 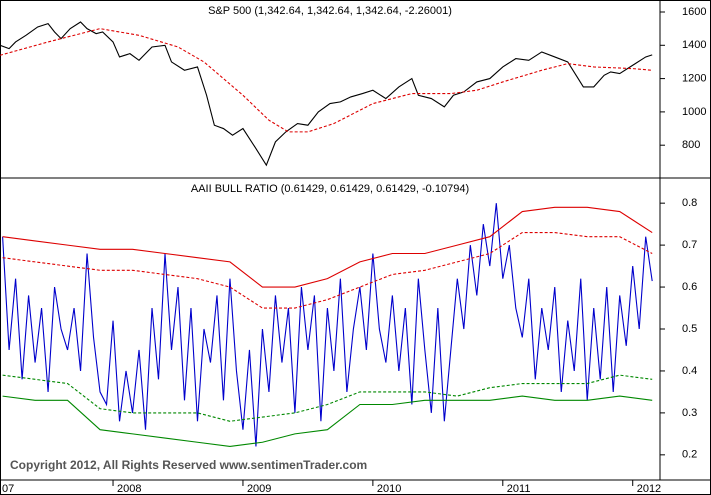 What do you see at coordinates (689, 413) in the screenshot?
I see `y-tick-label: 0.3` at bounding box center [689, 413].